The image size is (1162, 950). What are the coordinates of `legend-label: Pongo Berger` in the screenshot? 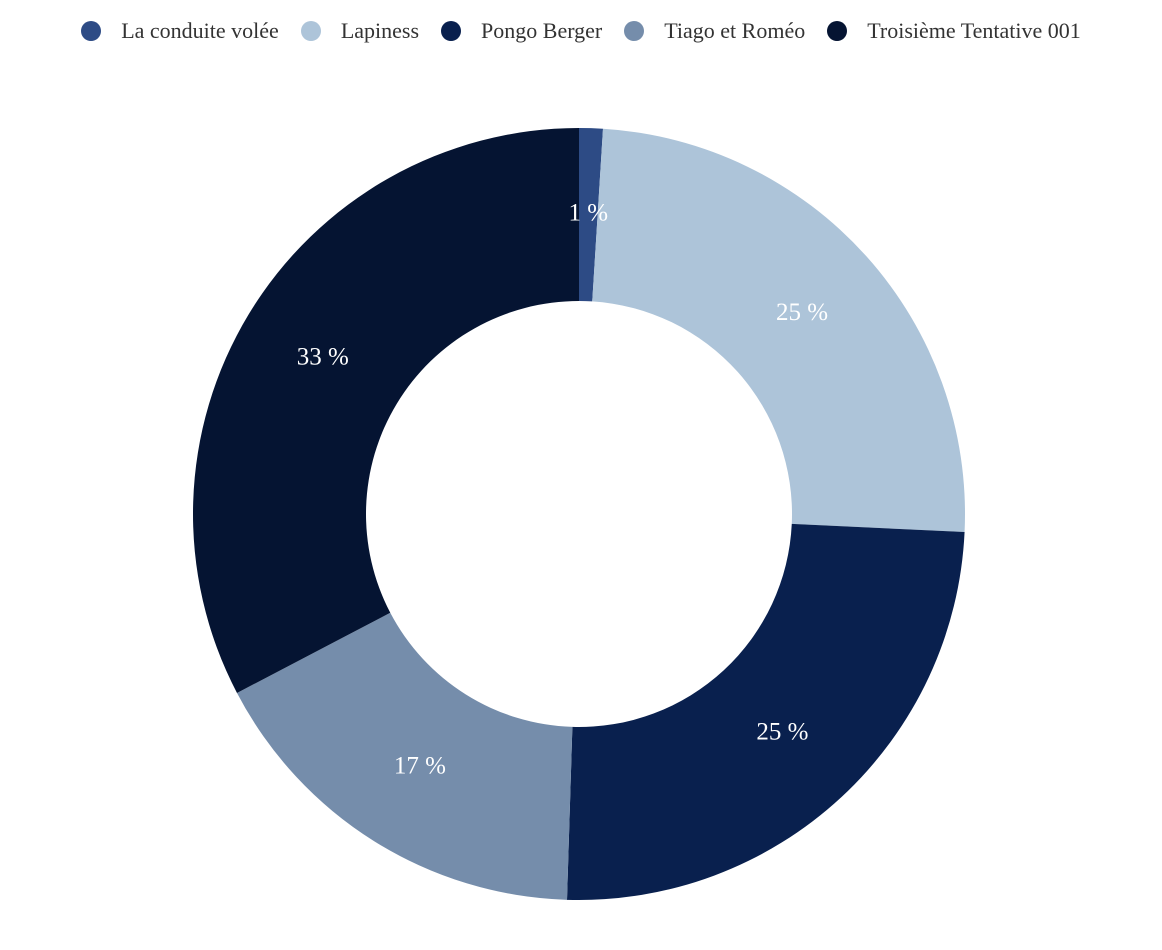 It's located at (542, 30).